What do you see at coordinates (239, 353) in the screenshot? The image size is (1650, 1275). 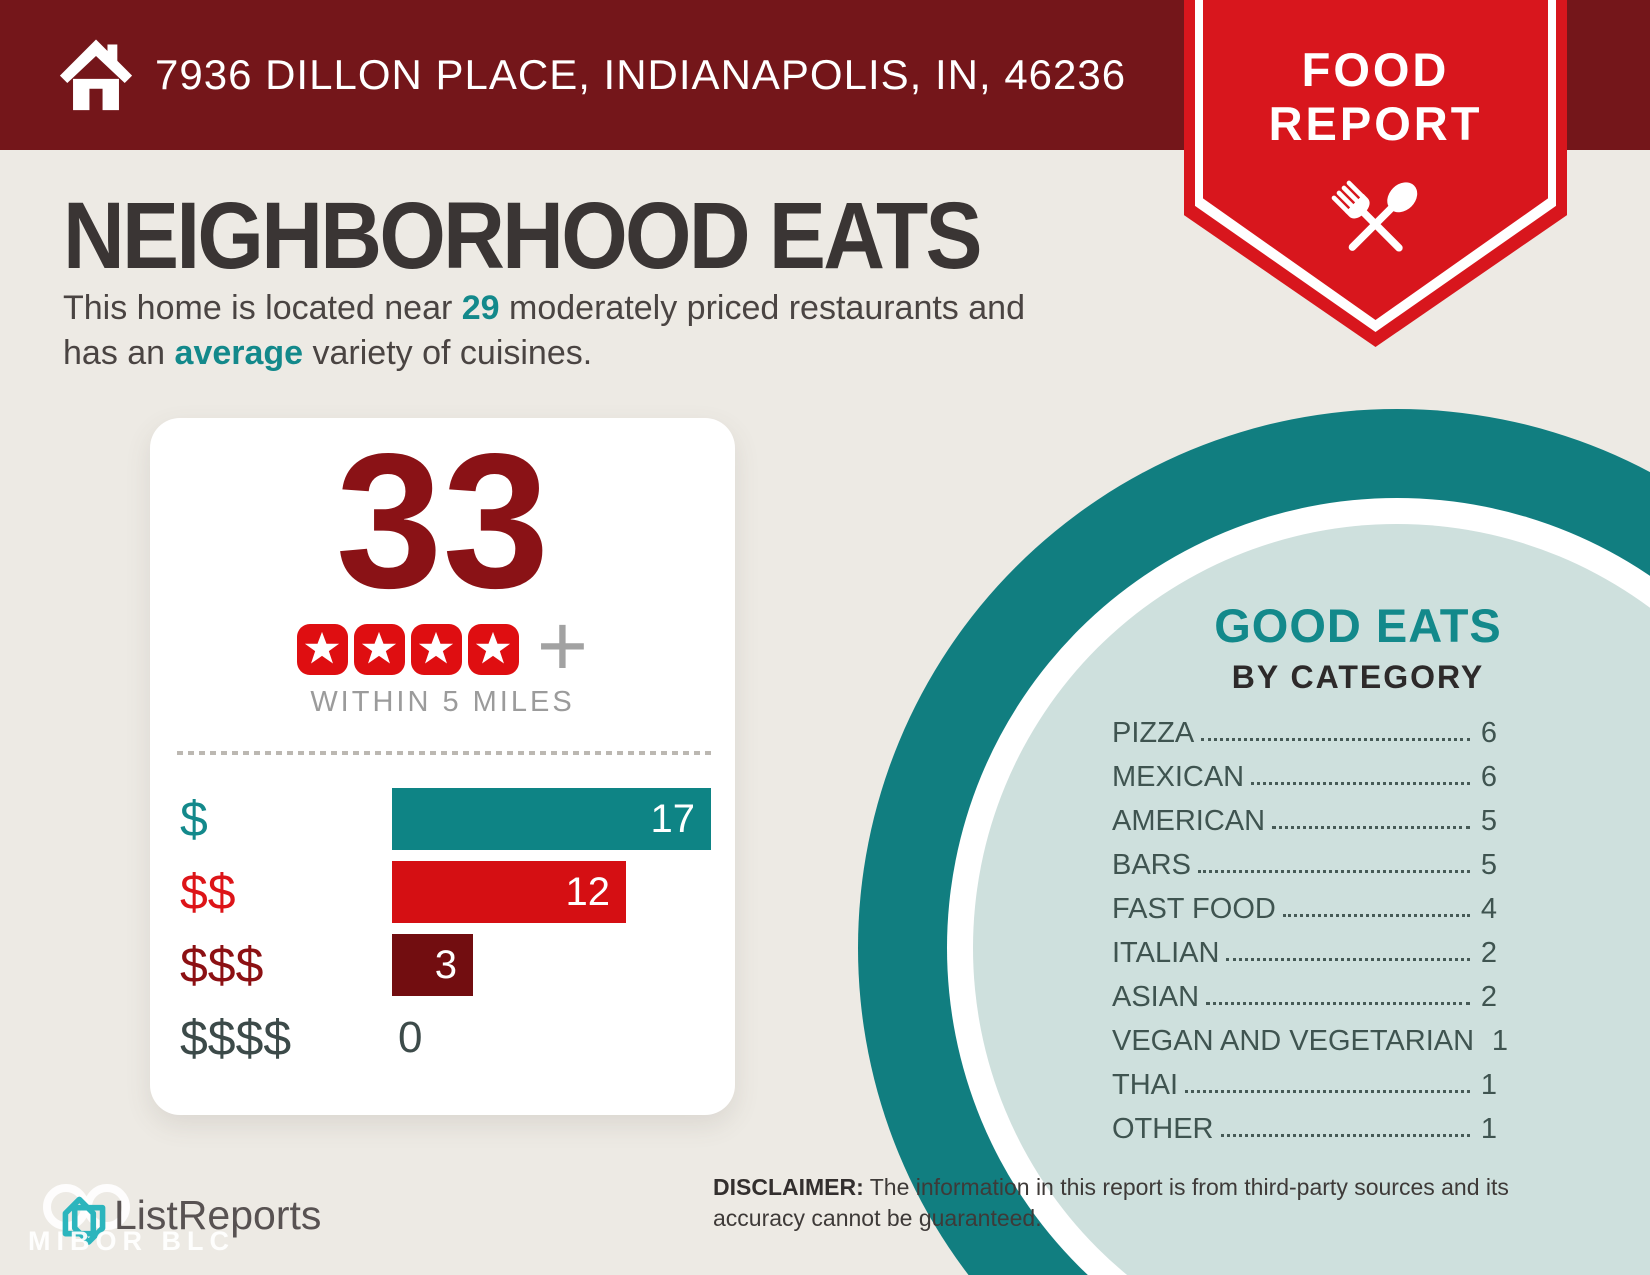 I see `variety-highlight: average` at bounding box center [239, 353].